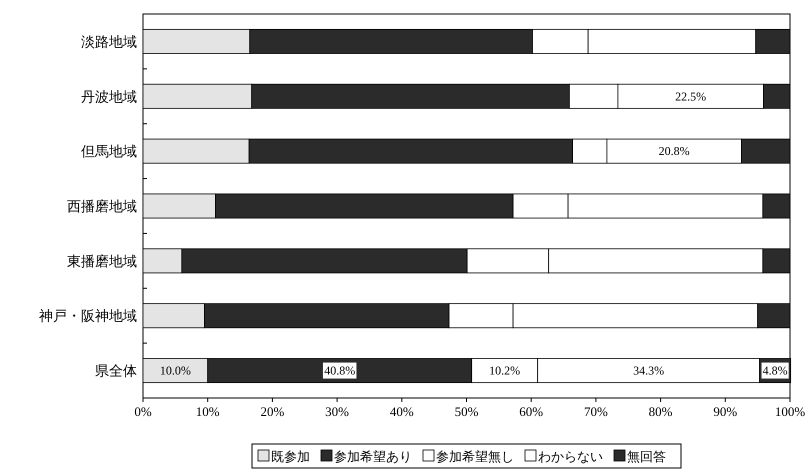 This screenshot has width=808, height=475. What do you see at coordinates (290, 456) in the screenshot?
I see `legend-label: 既参加` at bounding box center [290, 456].